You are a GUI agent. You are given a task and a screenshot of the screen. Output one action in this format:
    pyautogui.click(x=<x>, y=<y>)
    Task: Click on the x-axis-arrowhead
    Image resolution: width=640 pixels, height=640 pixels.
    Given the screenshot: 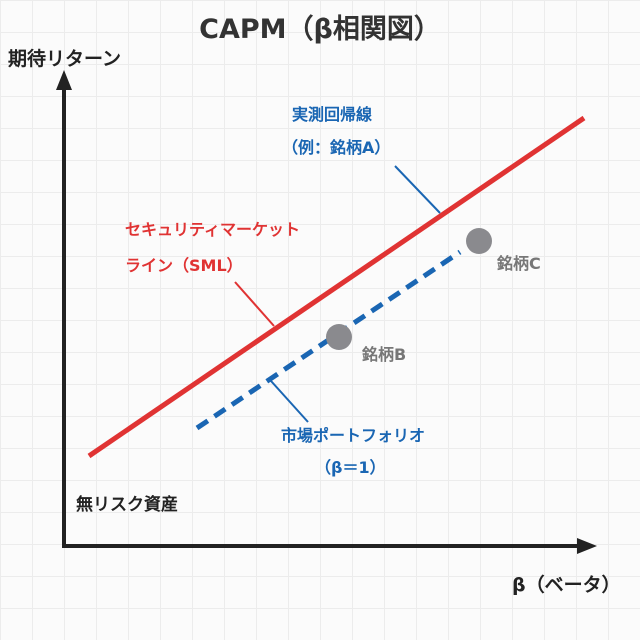 What is the action you would take?
    pyautogui.click(x=587, y=546)
    